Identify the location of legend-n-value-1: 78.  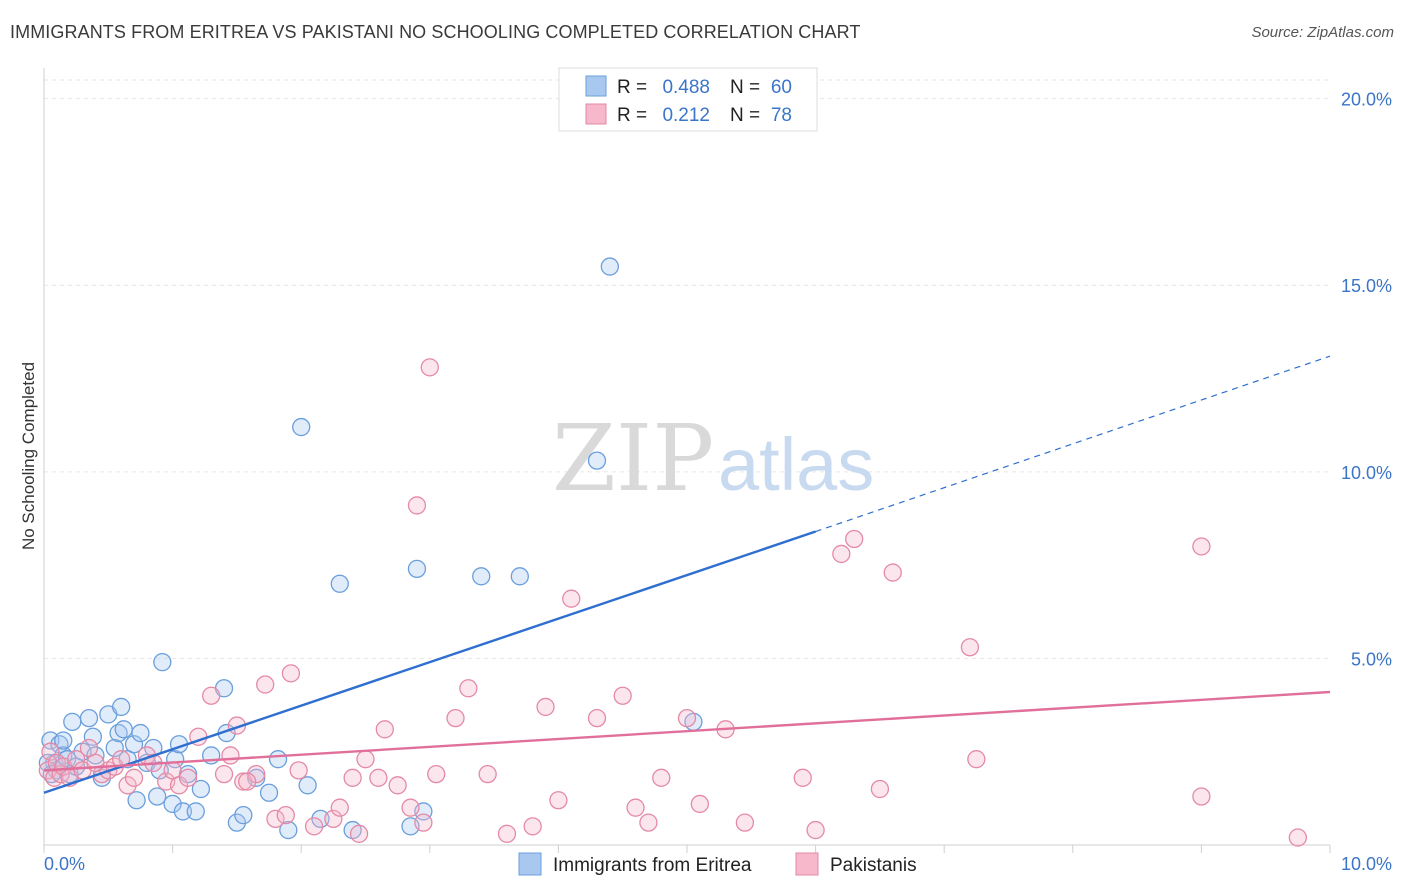
(781, 115).